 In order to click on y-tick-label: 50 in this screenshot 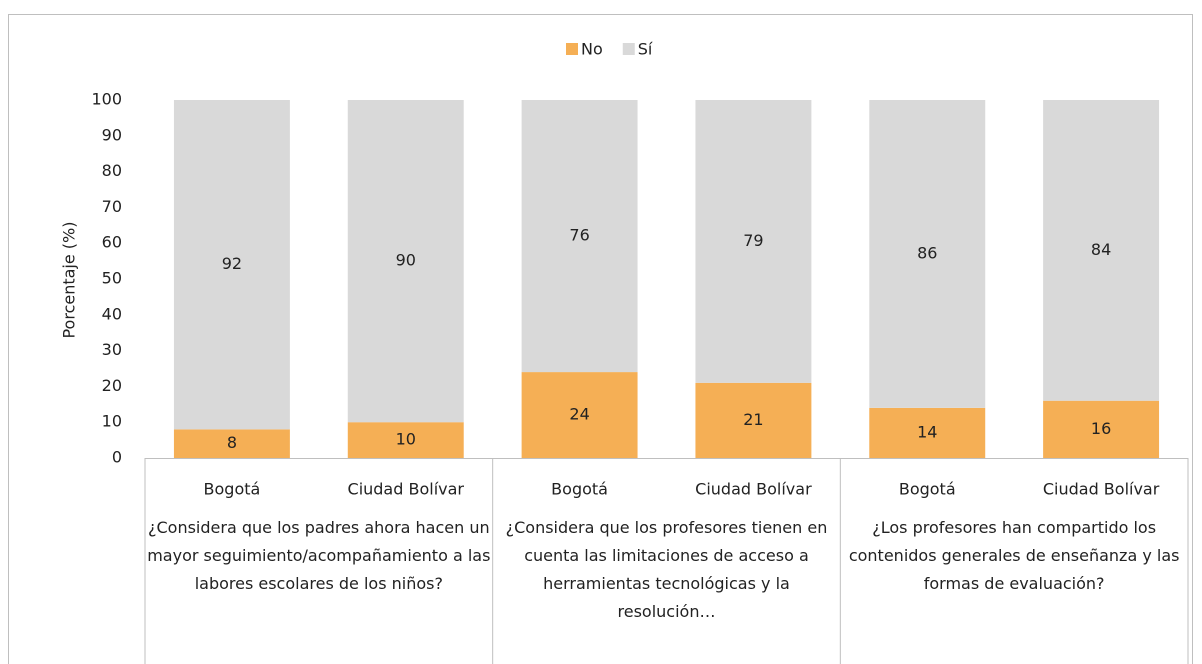, I will do `click(112, 278)`.